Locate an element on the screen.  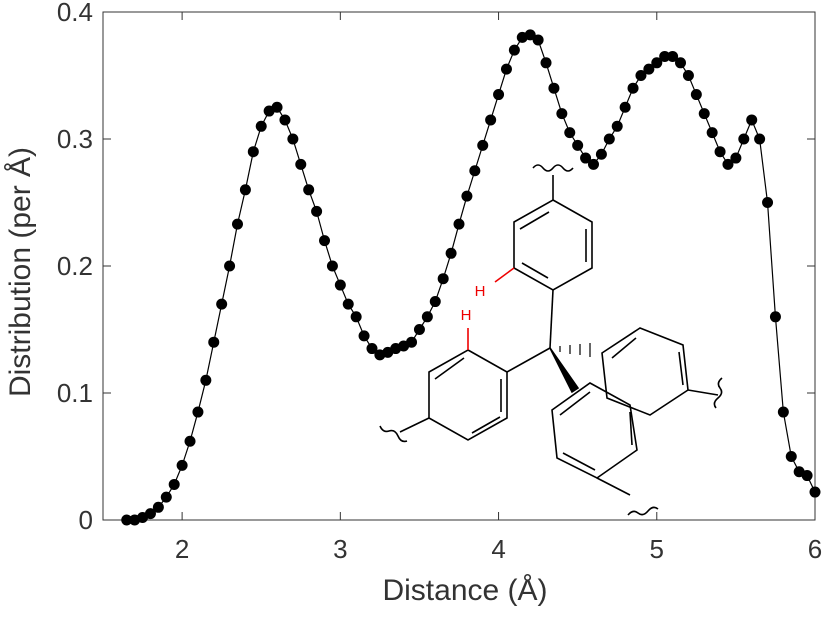
x-tick-label: 6 is located at coordinates (815, 549).